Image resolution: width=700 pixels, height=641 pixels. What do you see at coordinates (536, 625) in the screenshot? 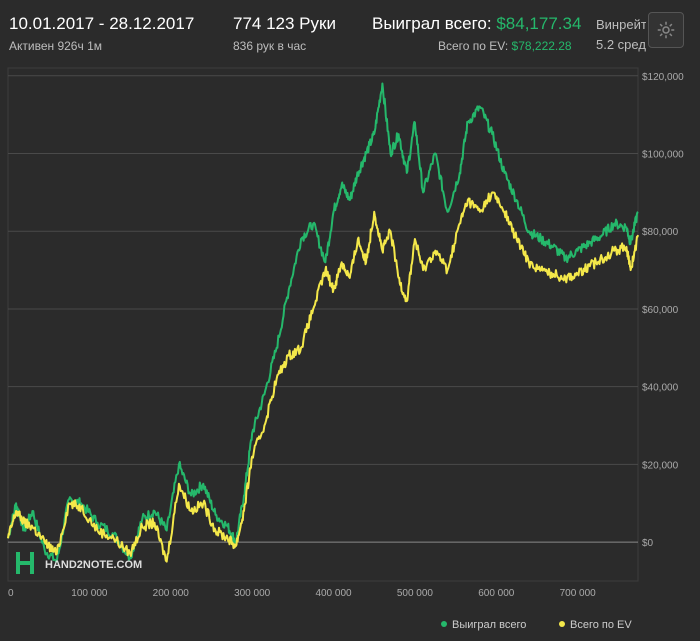
I see `legend: Выиграл всего Всего по EV` at bounding box center [536, 625].